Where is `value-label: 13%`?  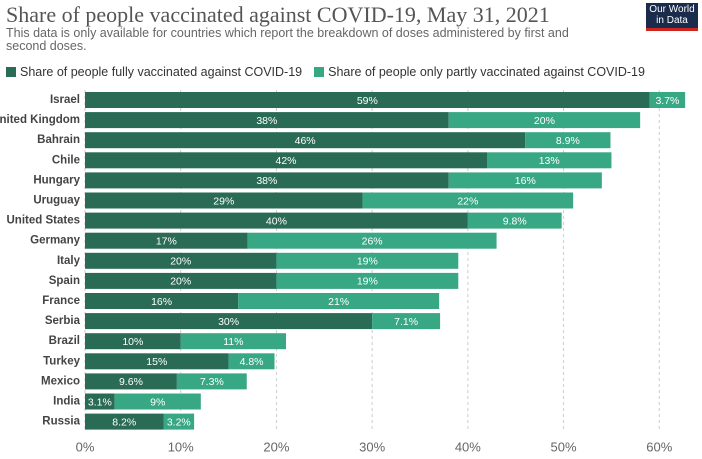
value-label: 13% is located at coordinates (549, 161).